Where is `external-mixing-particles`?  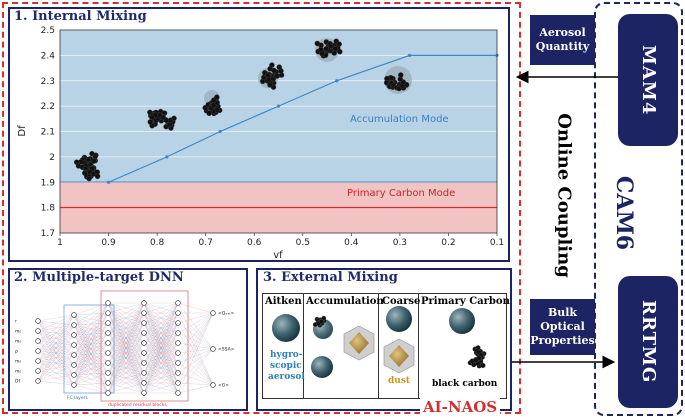 external-mixing-particles is located at coordinates (379, 342).